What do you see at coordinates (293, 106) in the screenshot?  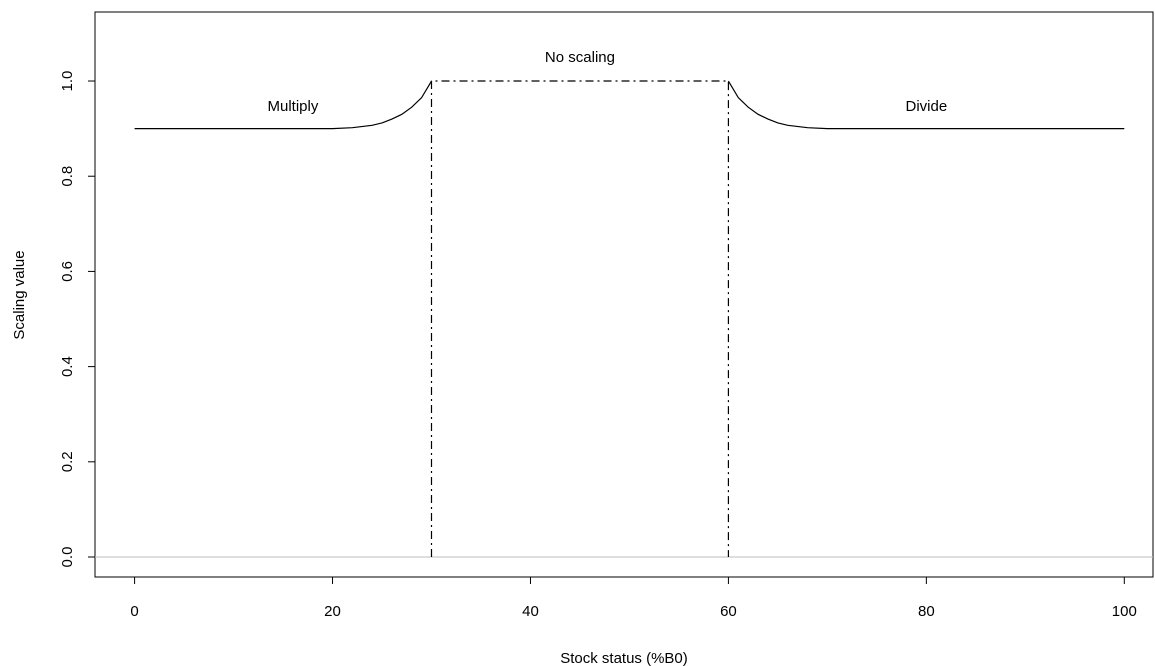 I see `annotation: Multiply` at bounding box center [293, 106].